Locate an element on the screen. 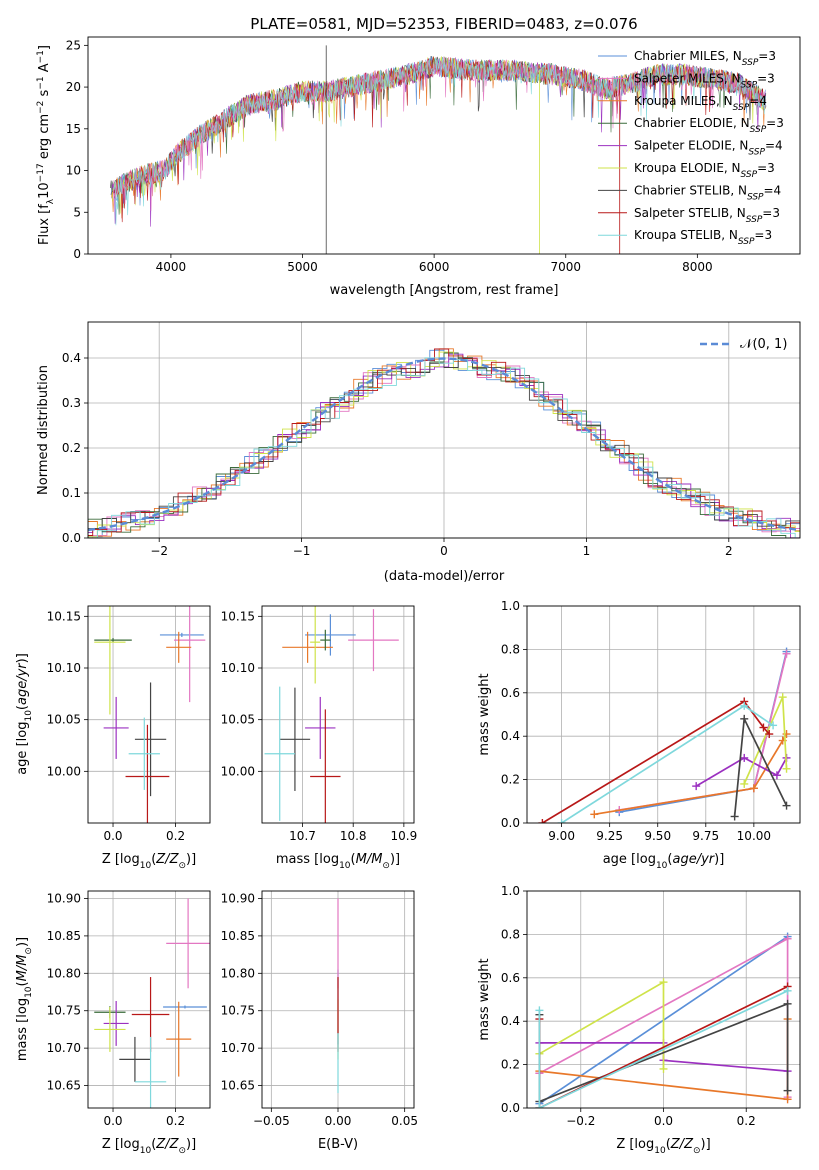 This screenshot has width=819, height=1170. weight-vs-age-axes: 9.00 9.25 9.50 9.75 10.00 0.0 0.2 0.4 0.6 0.8 1.0 is located at coordinates (651, 721).